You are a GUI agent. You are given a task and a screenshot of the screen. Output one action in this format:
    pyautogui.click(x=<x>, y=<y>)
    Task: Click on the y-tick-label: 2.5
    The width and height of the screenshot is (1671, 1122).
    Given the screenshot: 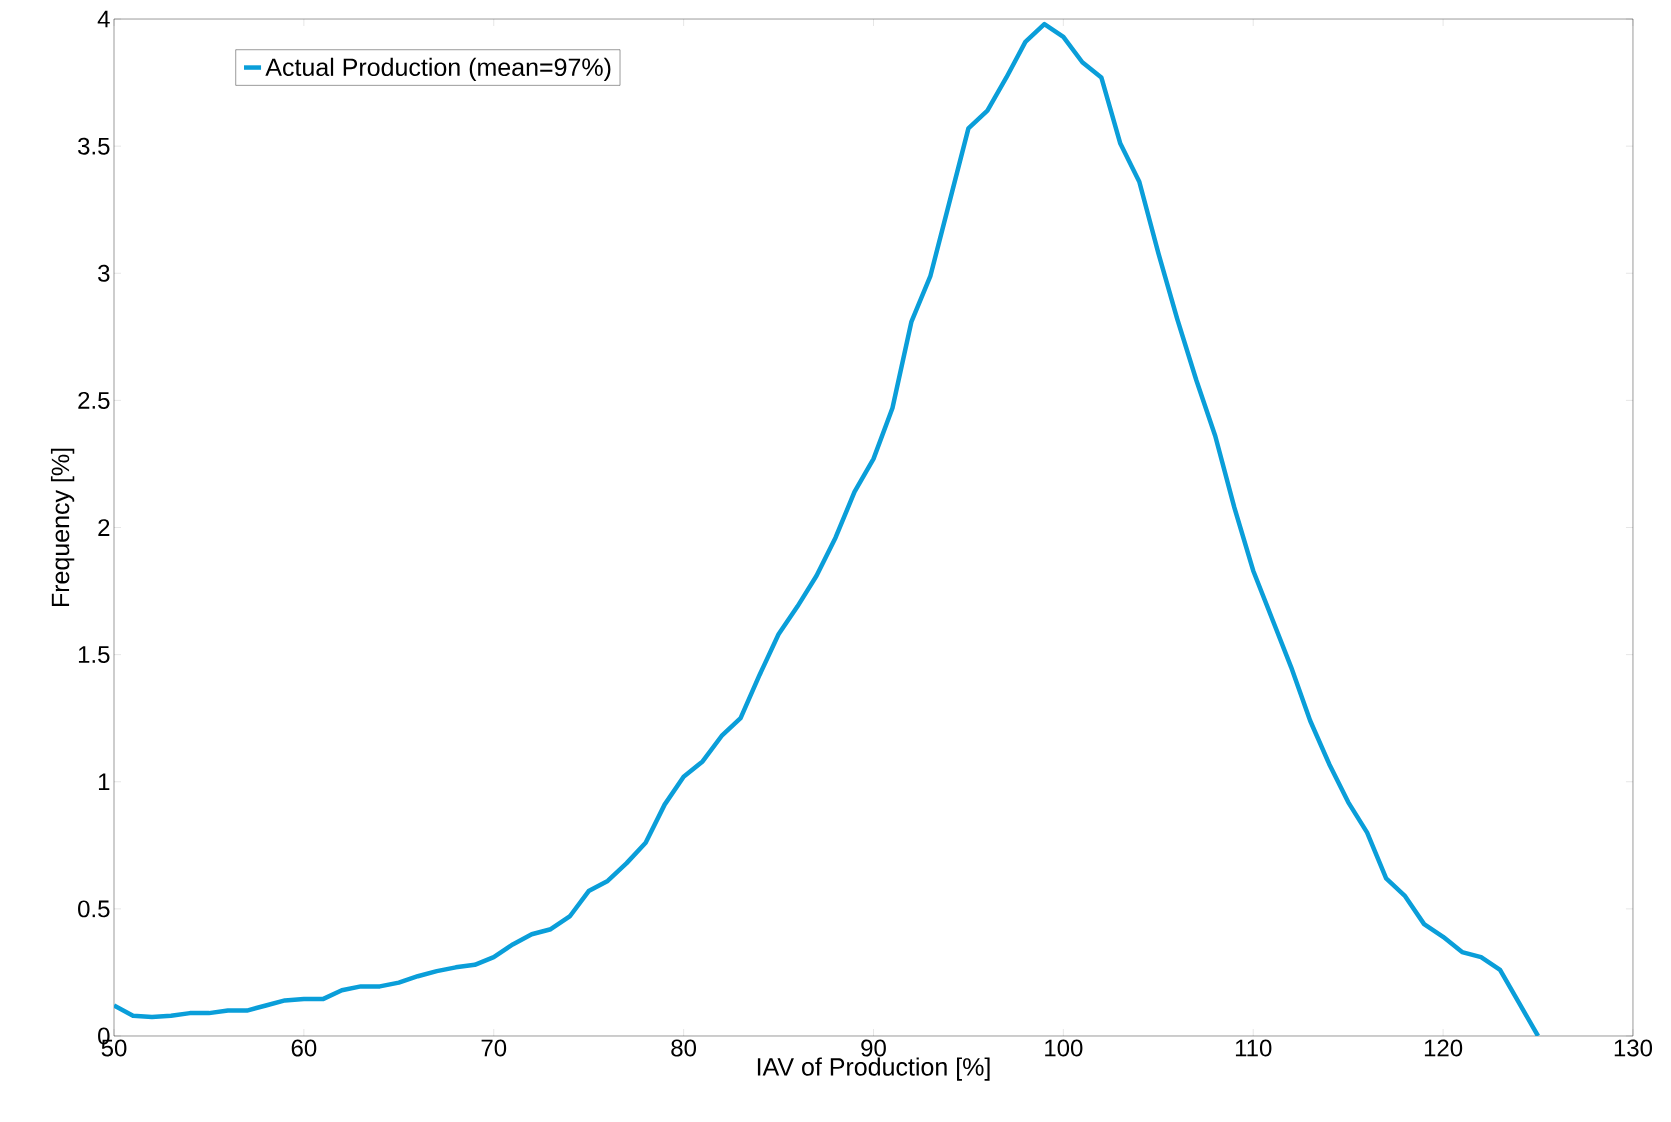 What is the action you would take?
    pyautogui.click(x=94, y=400)
    